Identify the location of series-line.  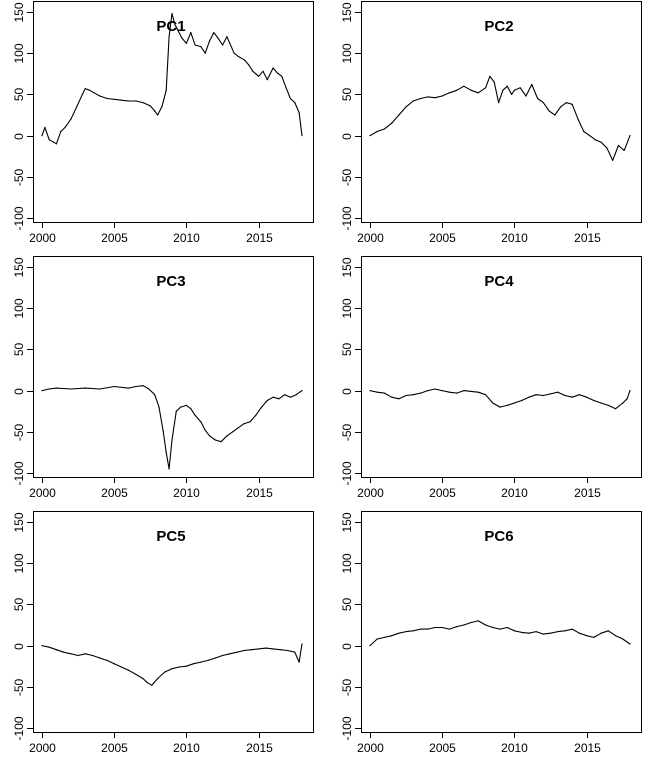
(172, 664).